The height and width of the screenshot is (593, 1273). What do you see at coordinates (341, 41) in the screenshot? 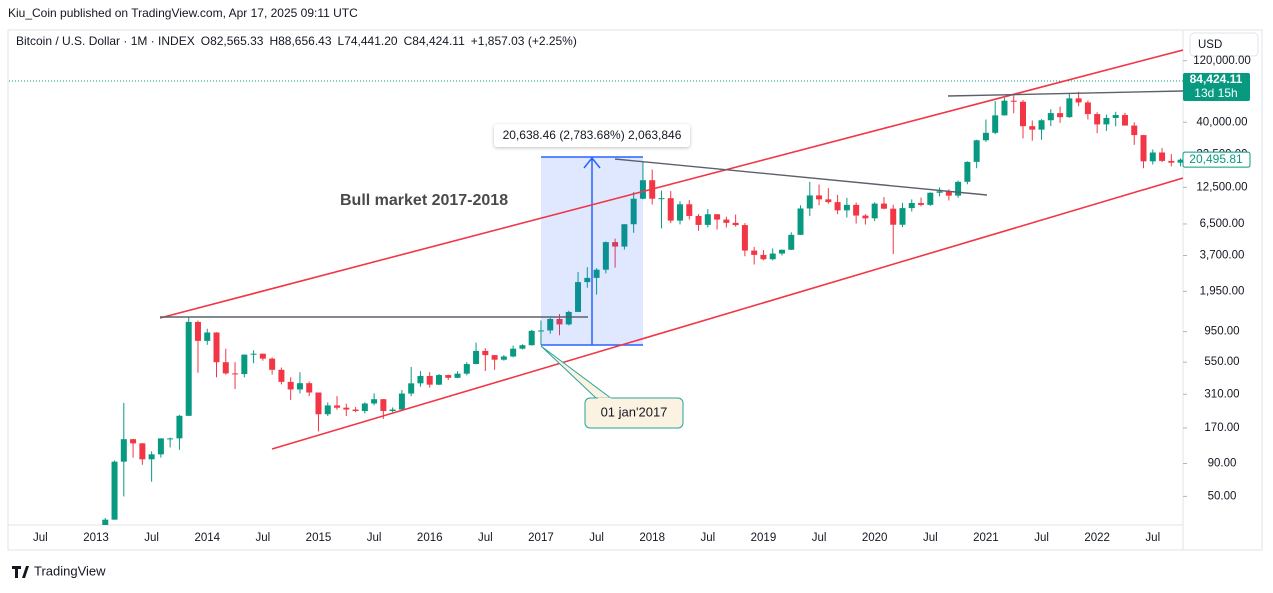
I see `ohlc-label: L` at bounding box center [341, 41].